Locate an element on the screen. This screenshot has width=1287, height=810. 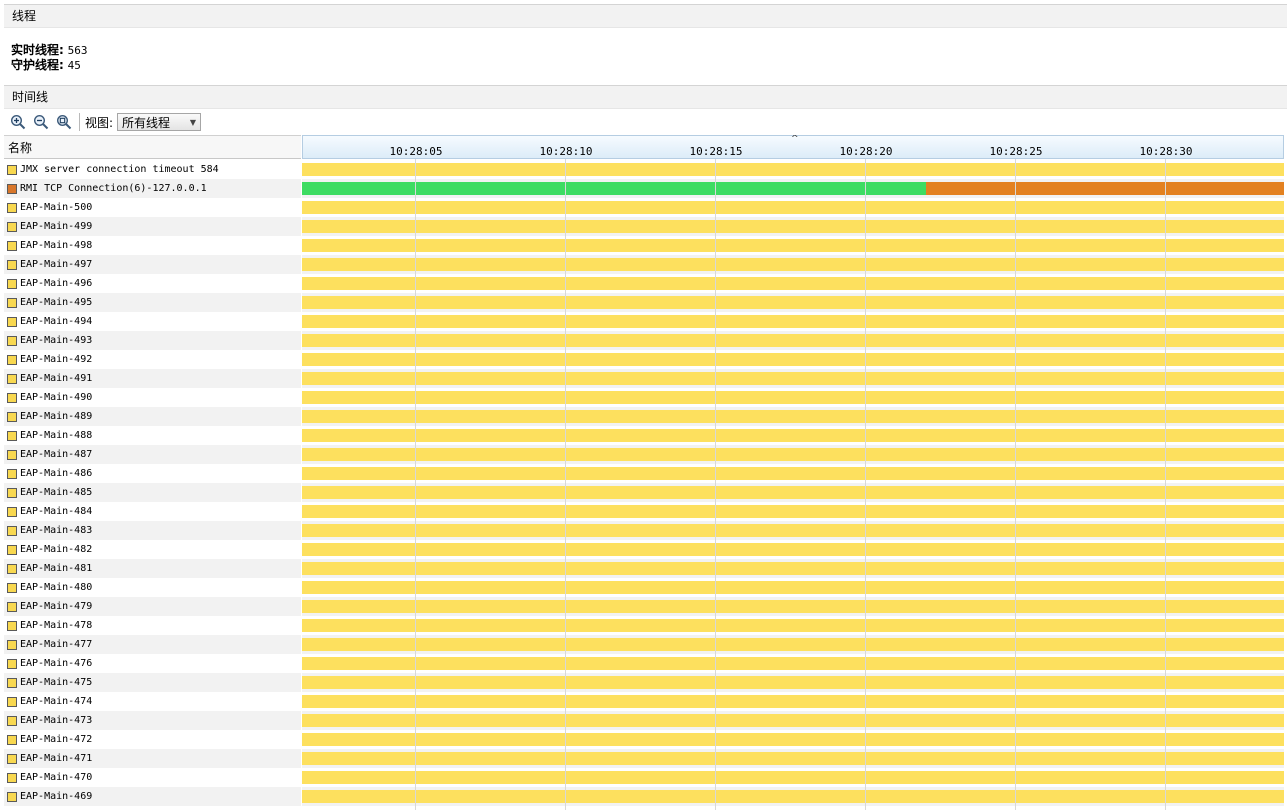
thread-row: EAP-Main-495 is located at coordinates (645, 302).